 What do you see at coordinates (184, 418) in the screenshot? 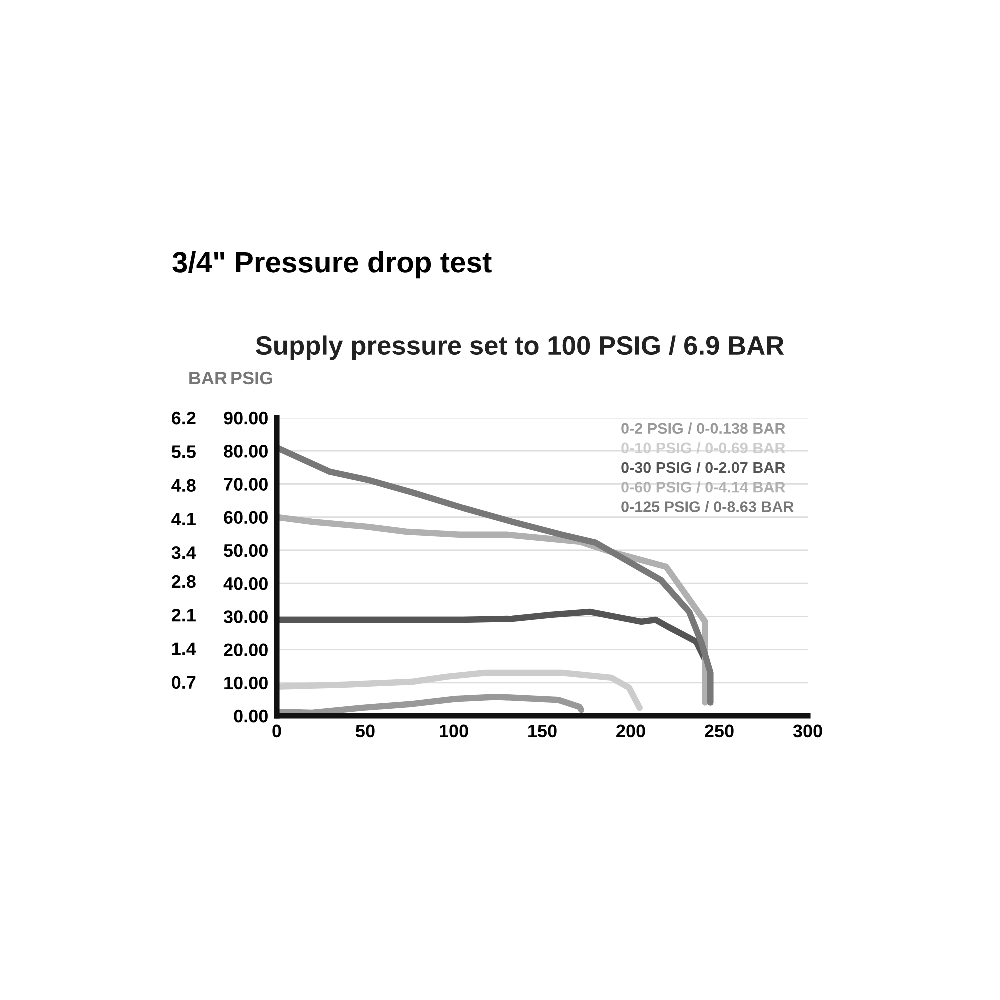
I see `y2-tick-label: 6.2` at bounding box center [184, 418].